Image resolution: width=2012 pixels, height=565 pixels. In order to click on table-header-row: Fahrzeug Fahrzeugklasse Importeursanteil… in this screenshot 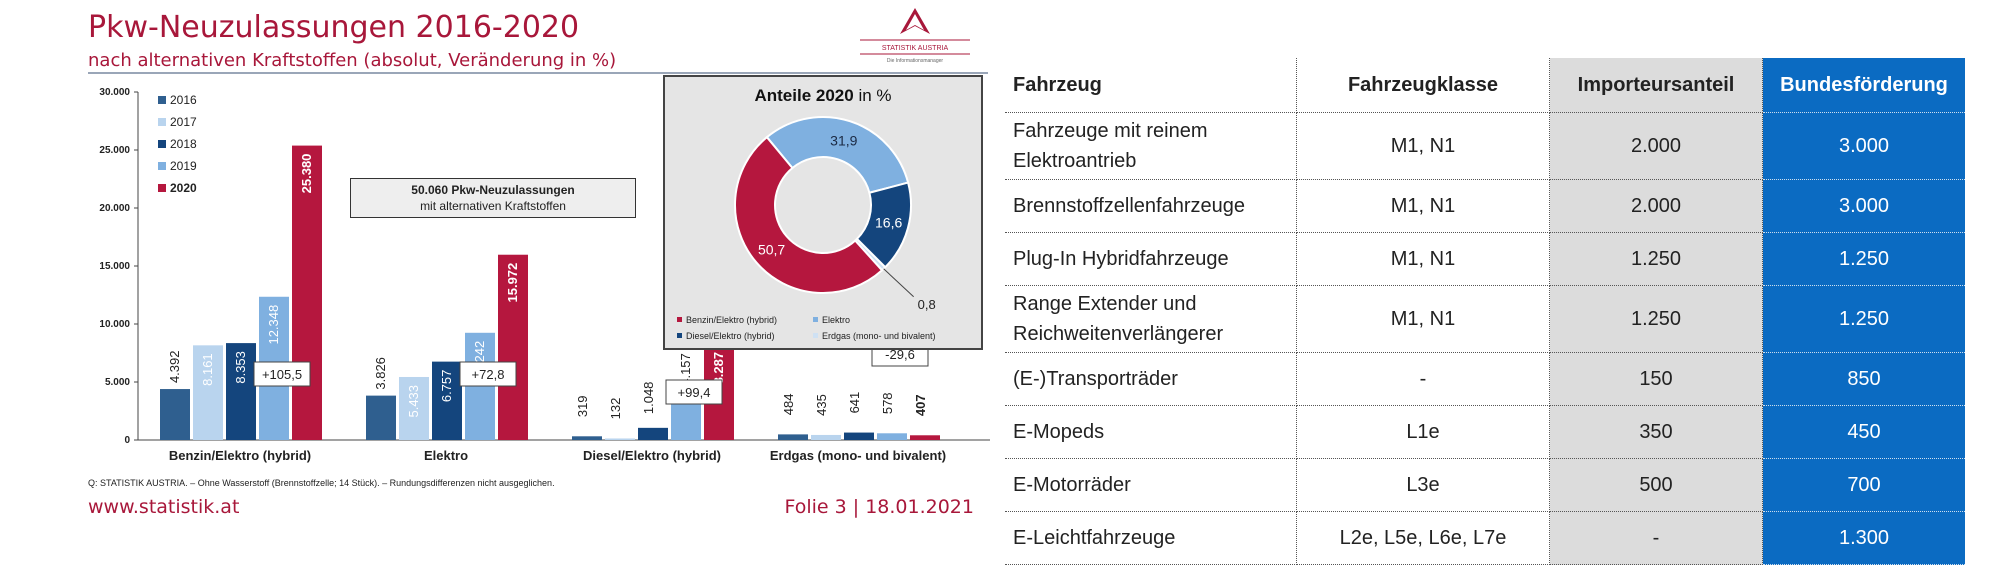, I will do `click(1485, 85)`.